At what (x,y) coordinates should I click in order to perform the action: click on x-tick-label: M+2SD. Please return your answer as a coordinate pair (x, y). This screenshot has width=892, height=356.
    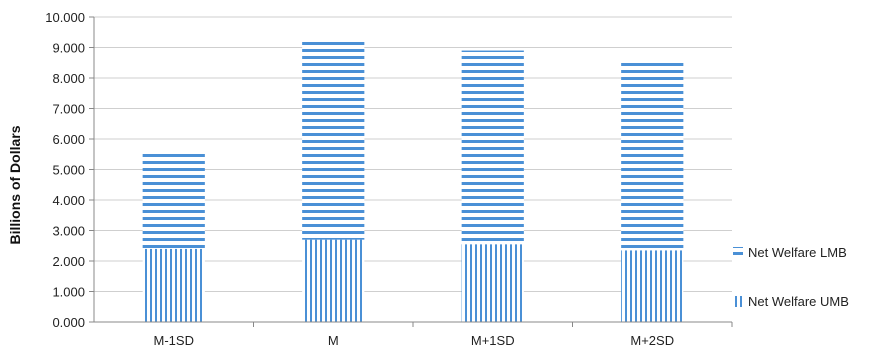
    Looking at the image, I should click on (652, 340).